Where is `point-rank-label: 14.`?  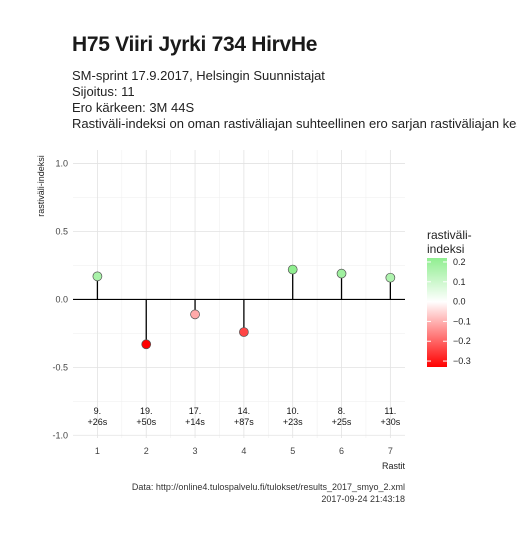
point-rank-label: 14. is located at coordinates (244, 411).